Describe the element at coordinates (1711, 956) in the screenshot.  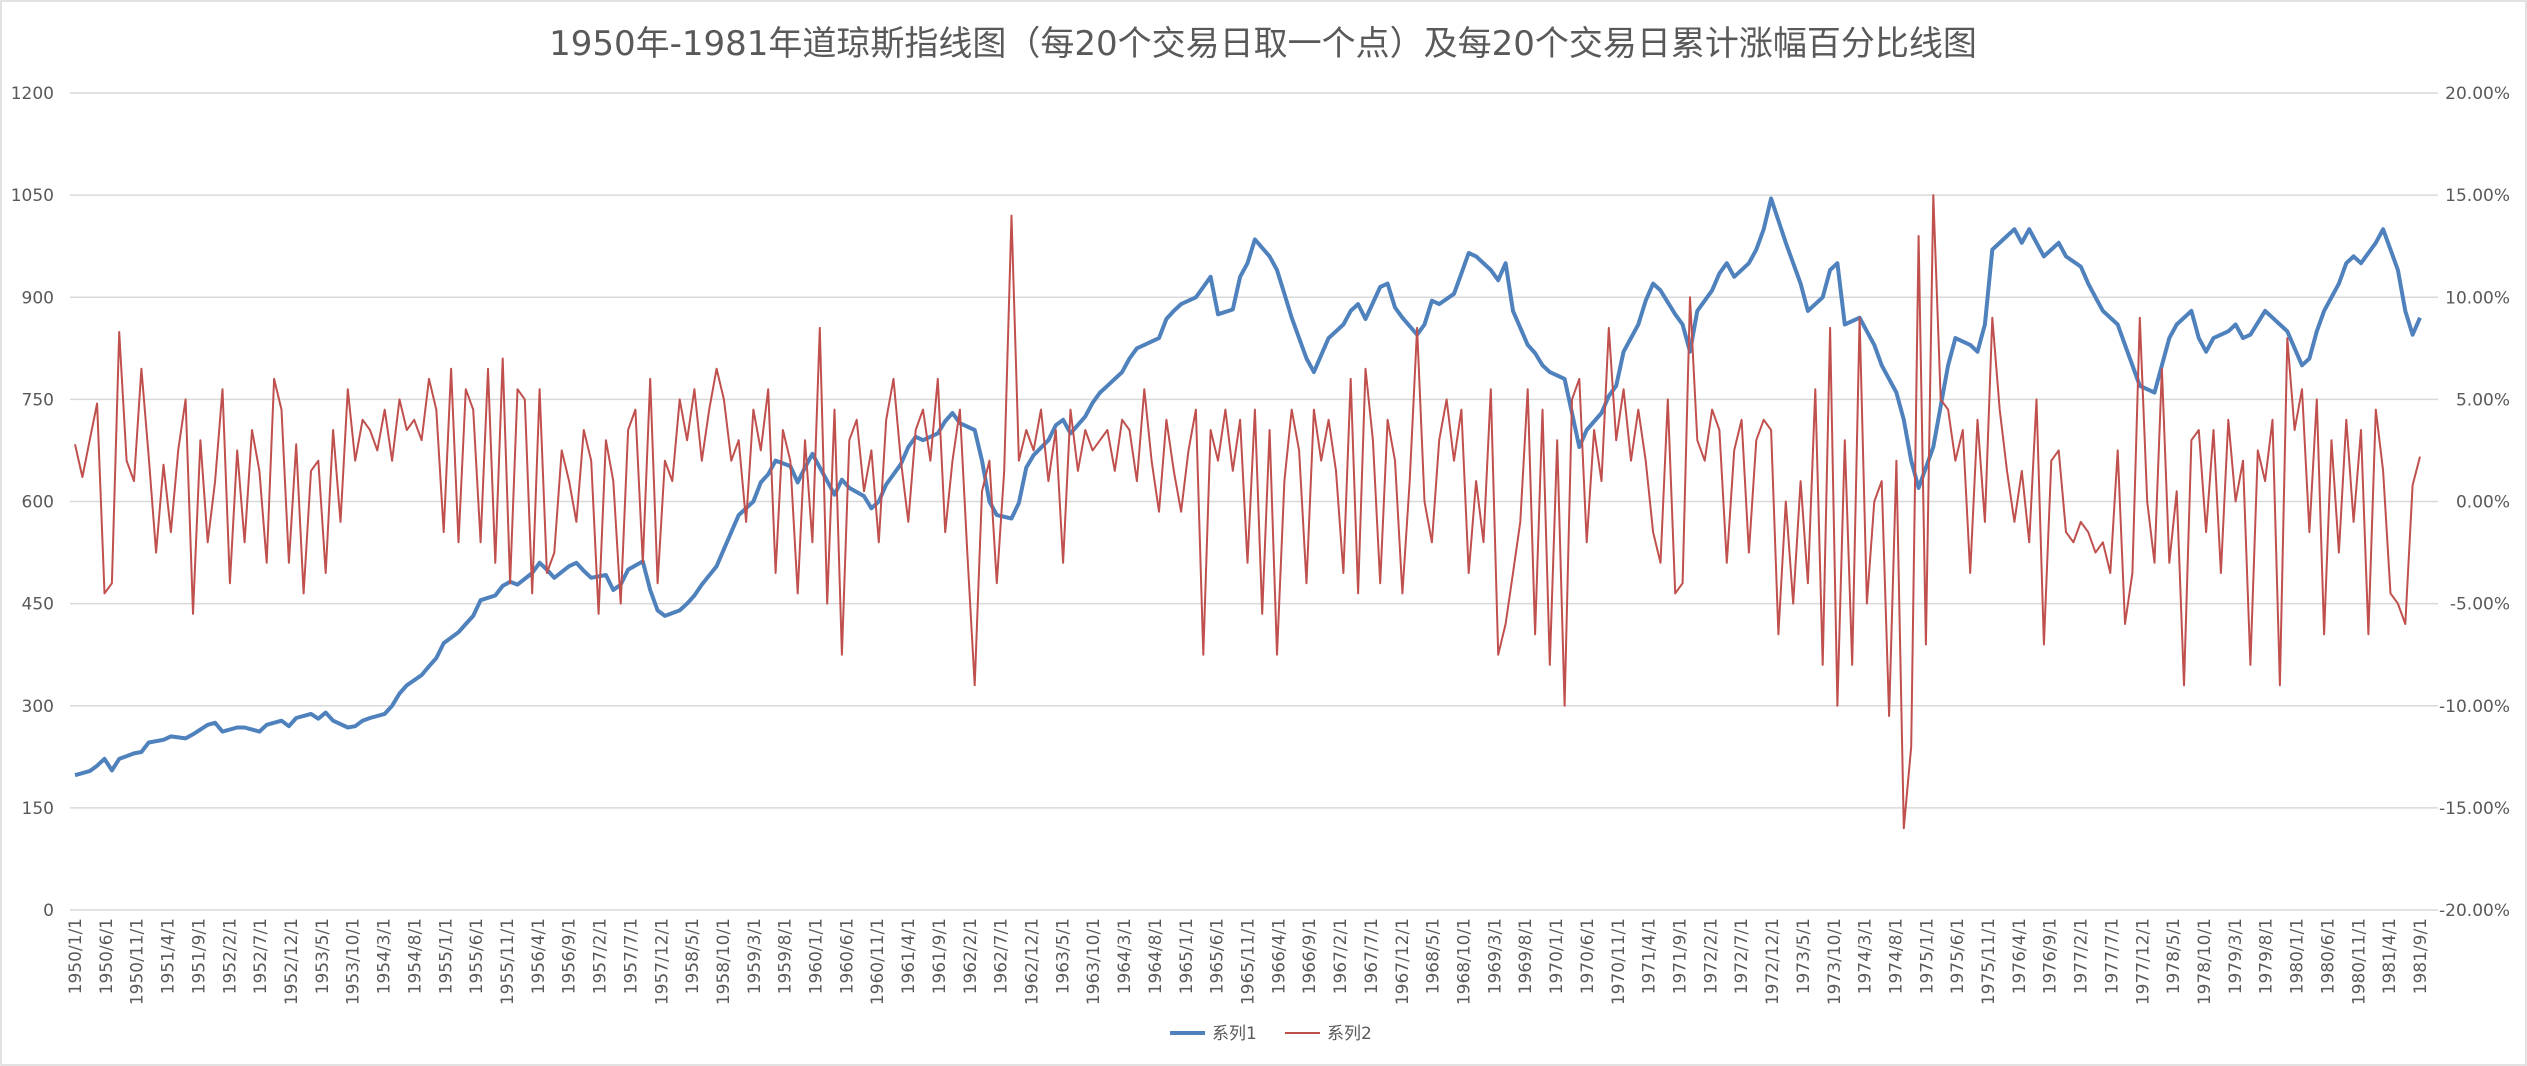
I see `x-tick-label: 1972/2/1` at that location.